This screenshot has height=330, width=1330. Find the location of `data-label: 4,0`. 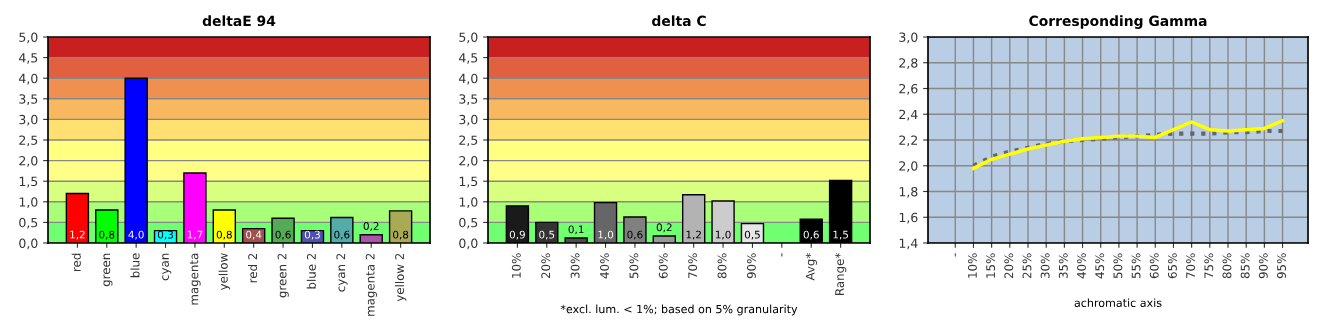

data-label: 4,0 is located at coordinates (136, 235).